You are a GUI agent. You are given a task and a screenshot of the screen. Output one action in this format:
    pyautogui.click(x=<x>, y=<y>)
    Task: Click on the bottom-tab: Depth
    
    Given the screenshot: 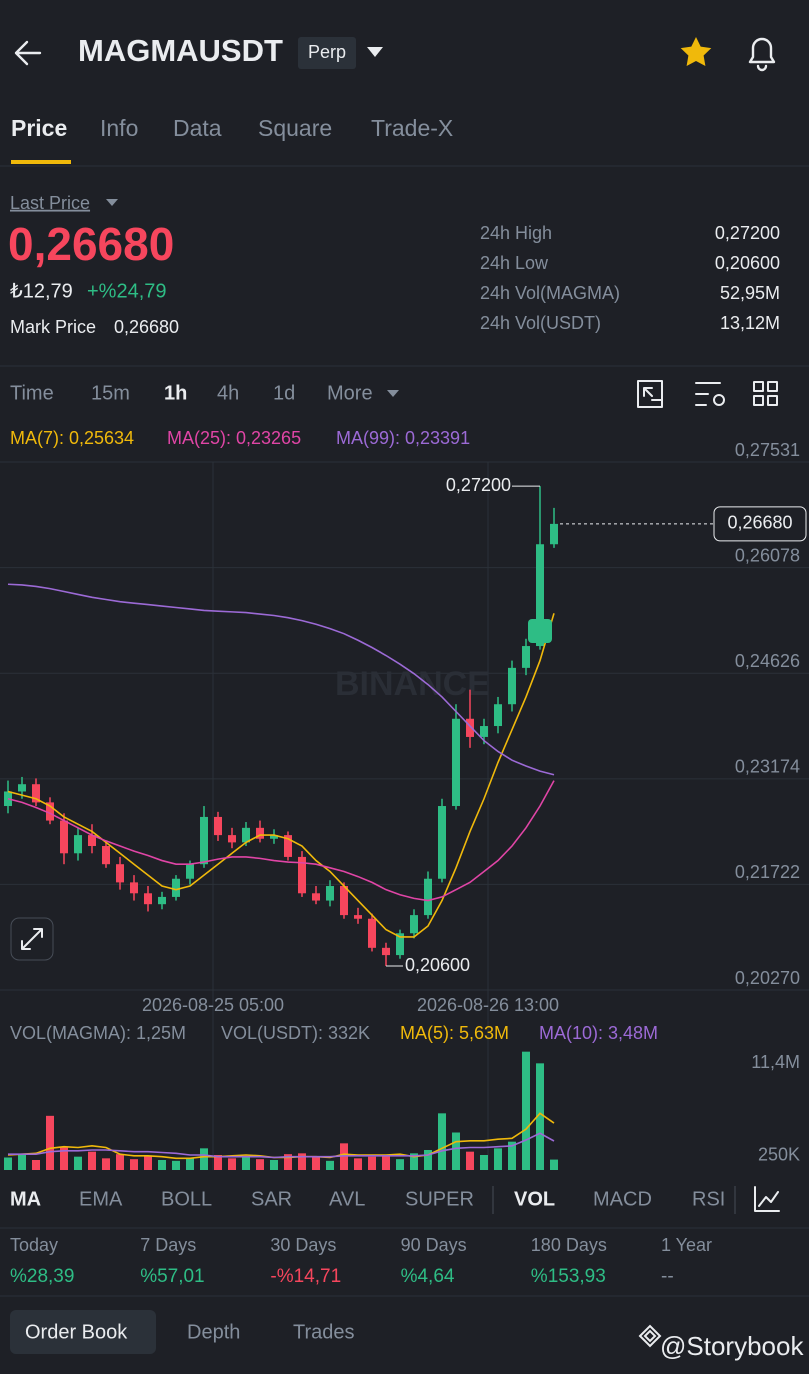 What is the action you would take?
    pyautogui.click(x=213, y=1332)
    